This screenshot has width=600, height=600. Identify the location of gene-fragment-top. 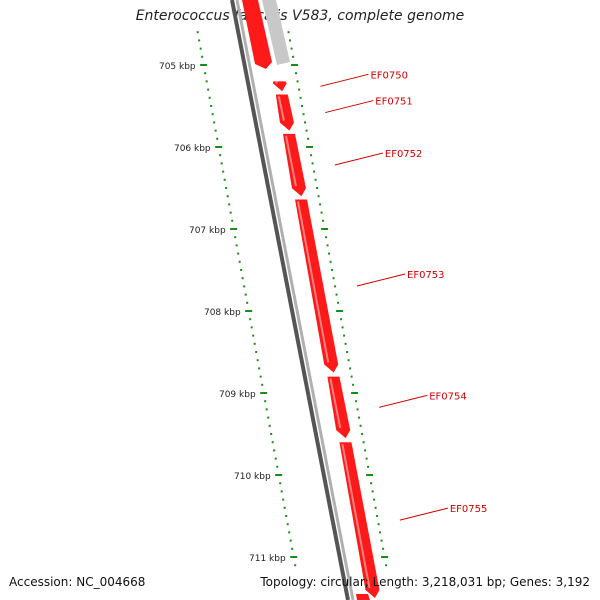
(257, 34).